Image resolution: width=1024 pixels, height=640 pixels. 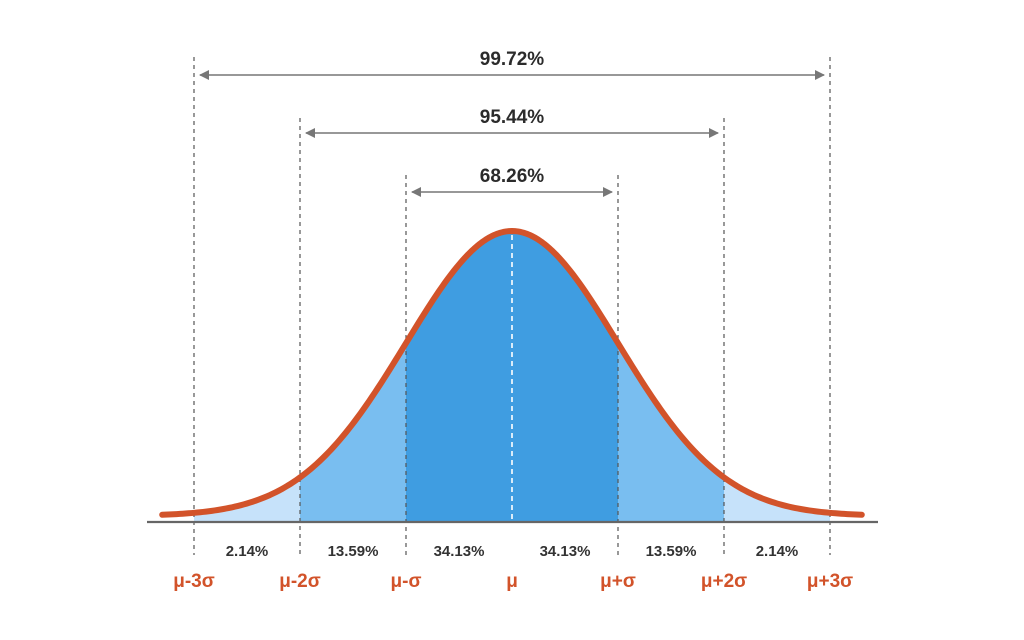 I want to click on x-tick-label-4: μ+σ, so click(x=618, y=581).